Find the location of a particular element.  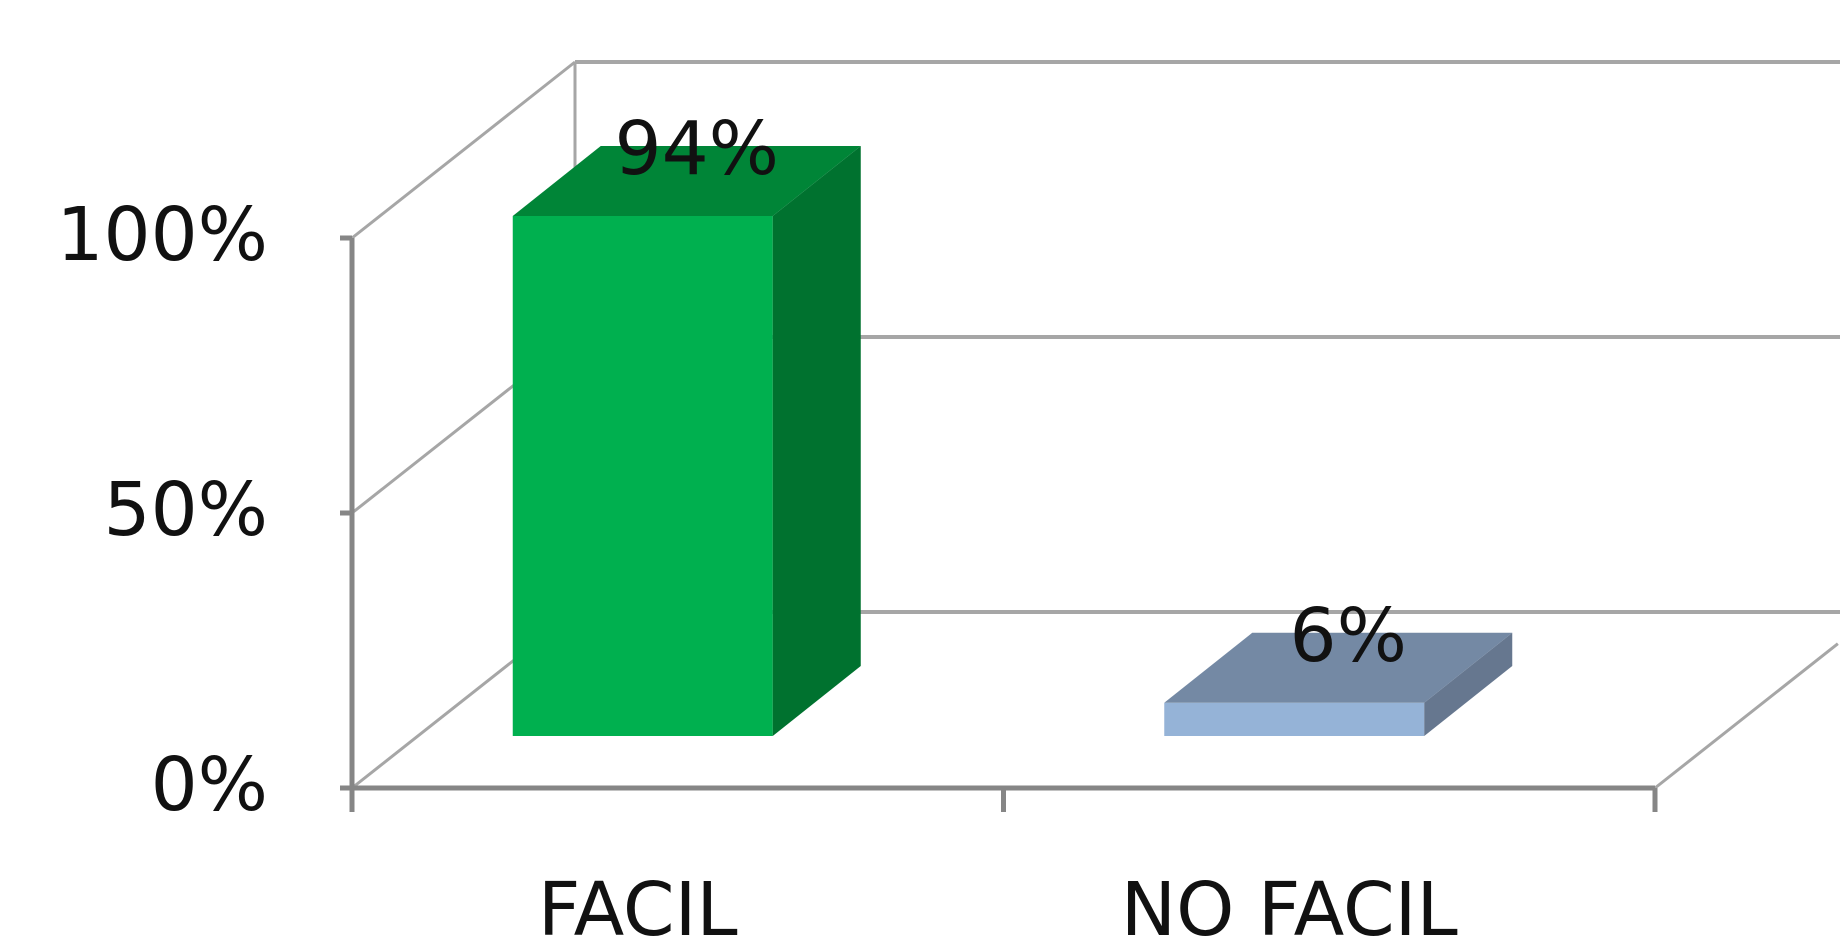

y-tick-label: 0% is located at coordinates (209, 785).